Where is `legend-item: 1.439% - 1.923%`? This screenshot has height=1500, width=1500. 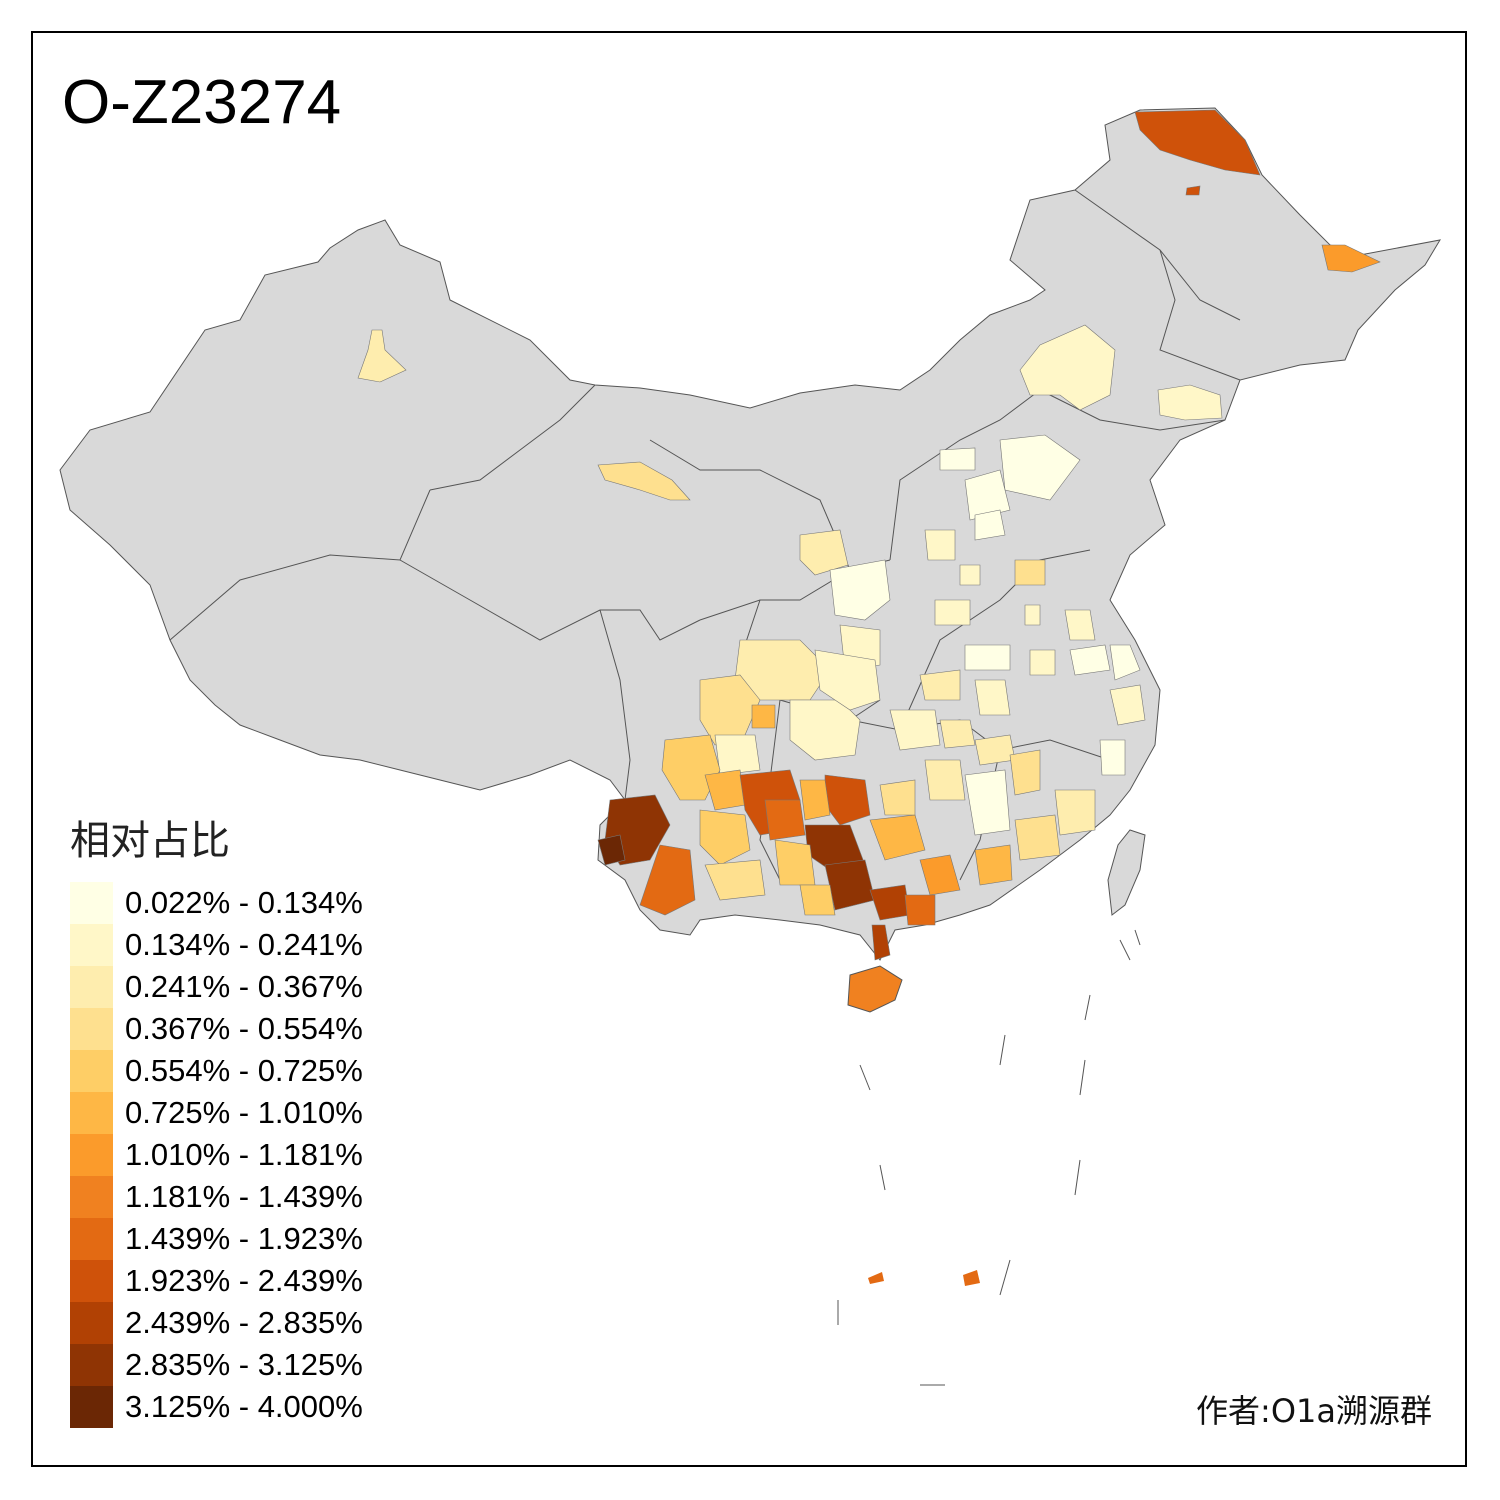 legend-item: 1.439% - 1.923% is located at coordinates (216, 1239).